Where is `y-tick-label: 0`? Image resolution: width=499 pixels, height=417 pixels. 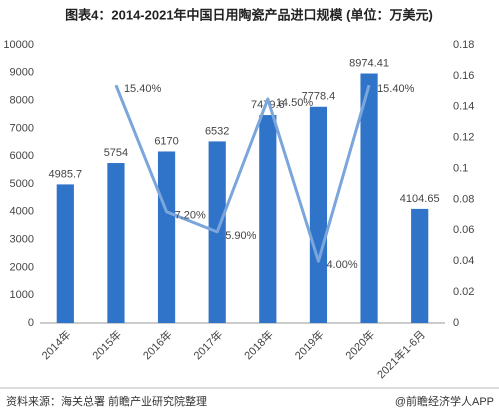
y-tick-label: 0 is located at coordinates (31, 323).